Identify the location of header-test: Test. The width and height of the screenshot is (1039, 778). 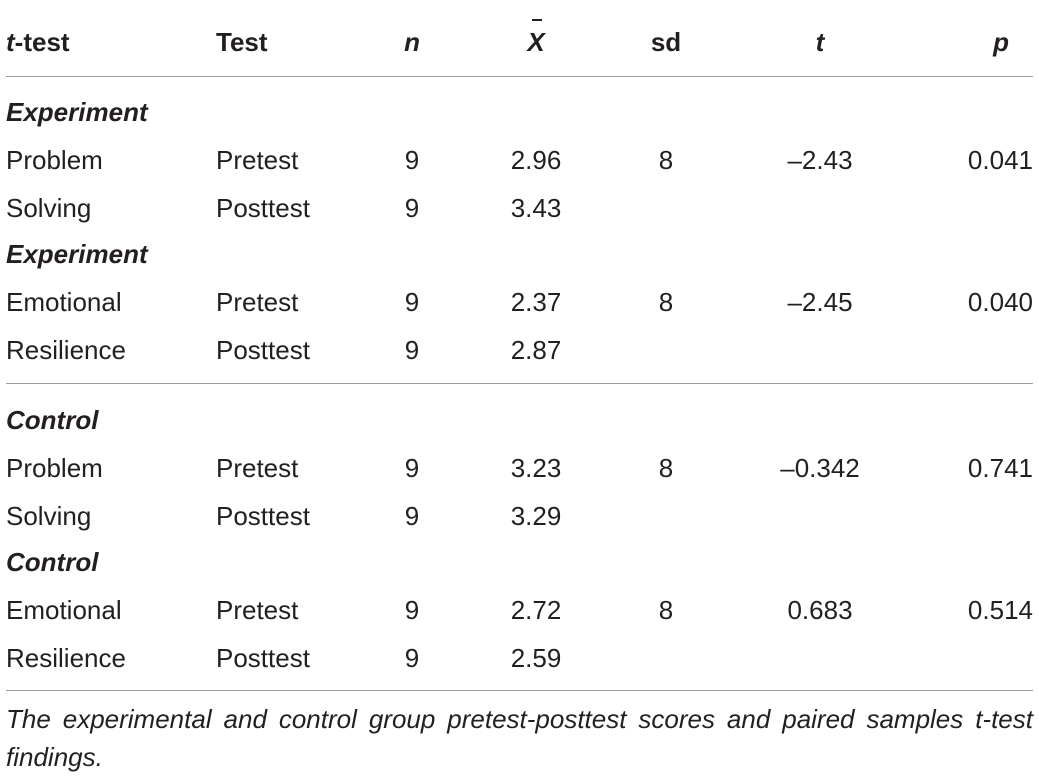
(242, 42).